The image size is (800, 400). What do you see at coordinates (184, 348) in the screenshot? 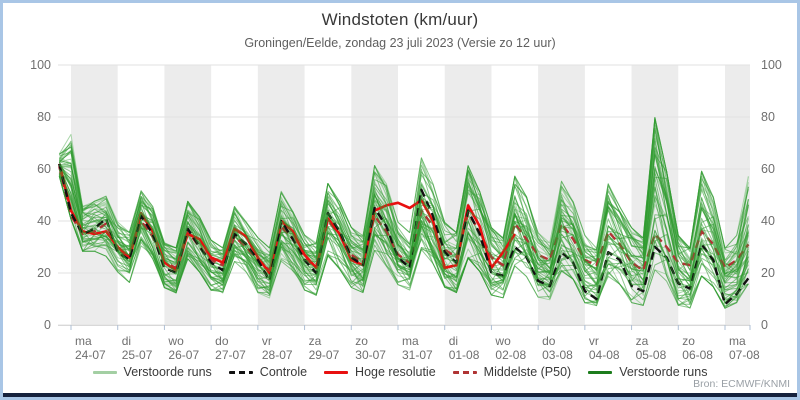
I see `x-tick-label: wo 26-07` at bounding box center [184, 348].